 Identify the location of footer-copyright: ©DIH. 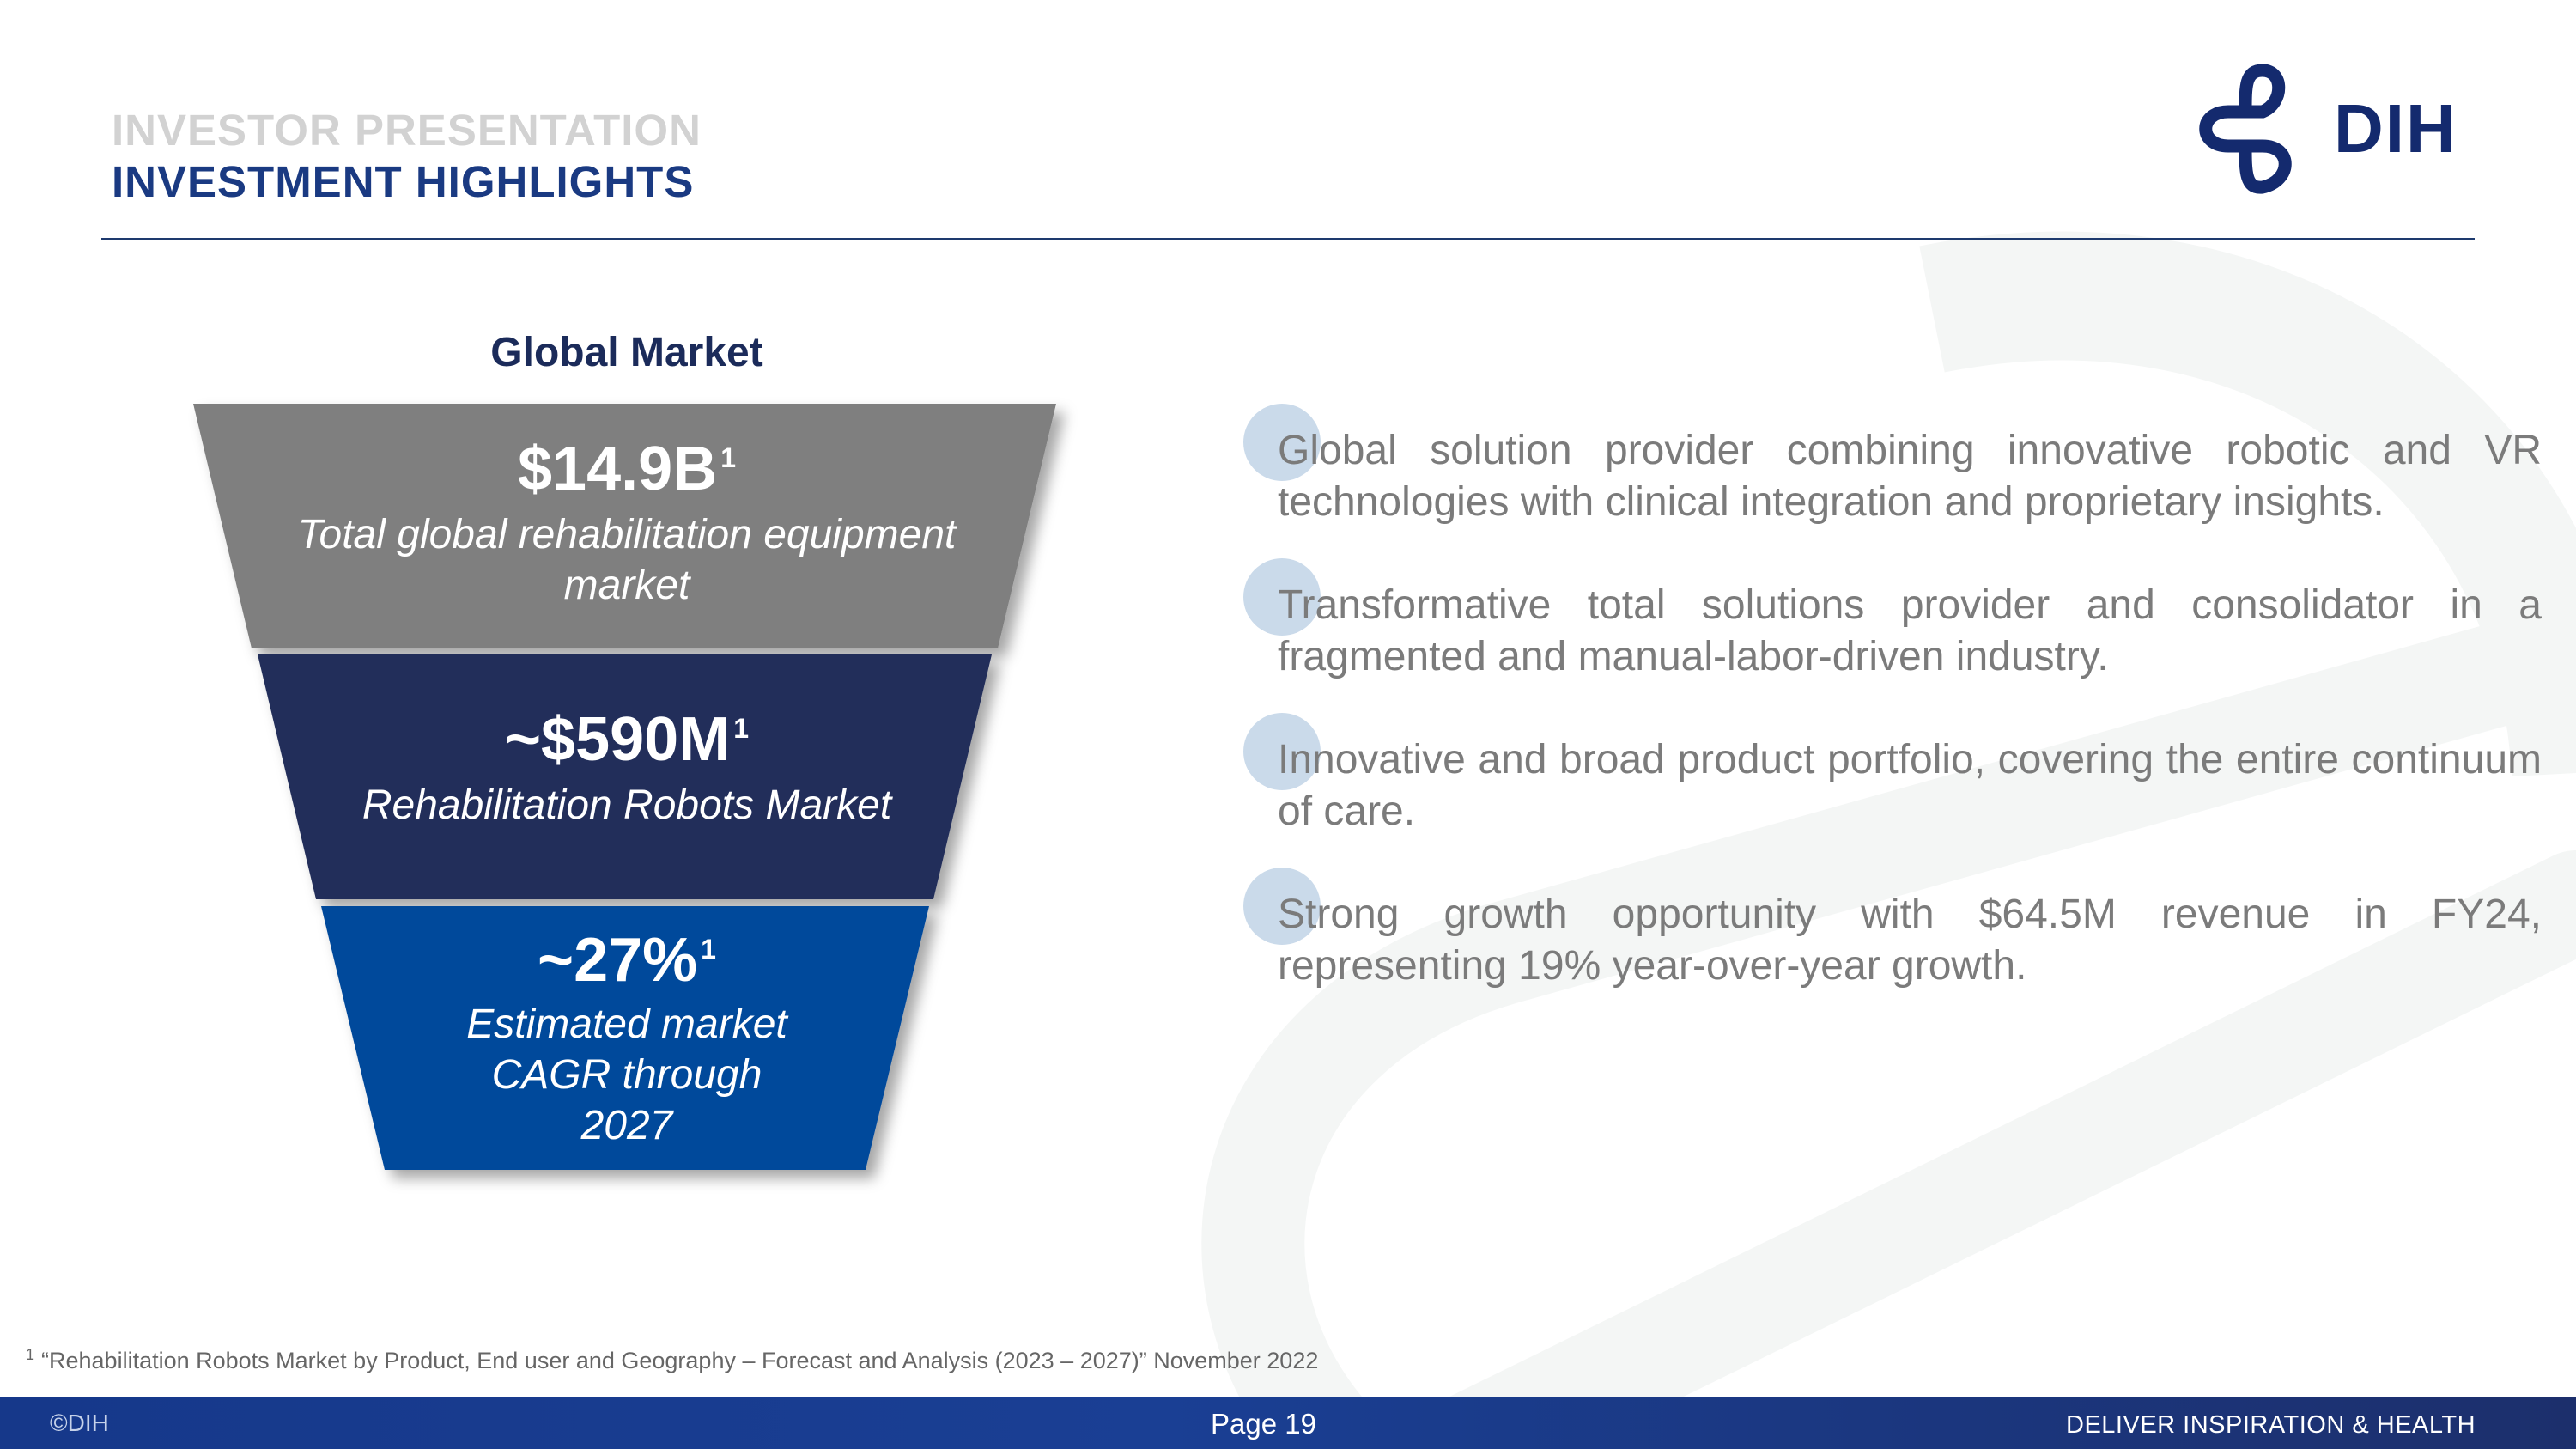
(79, 1422).